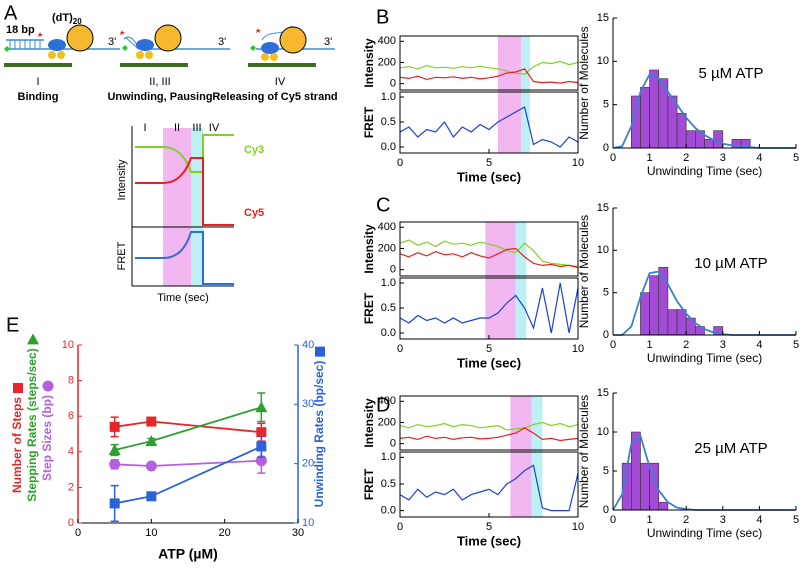  What do you see at coordinates (274, 97) in the screenshot?
I see `stage-caption: Releasing of Cy5 strand` at bounding box center [274, 97].